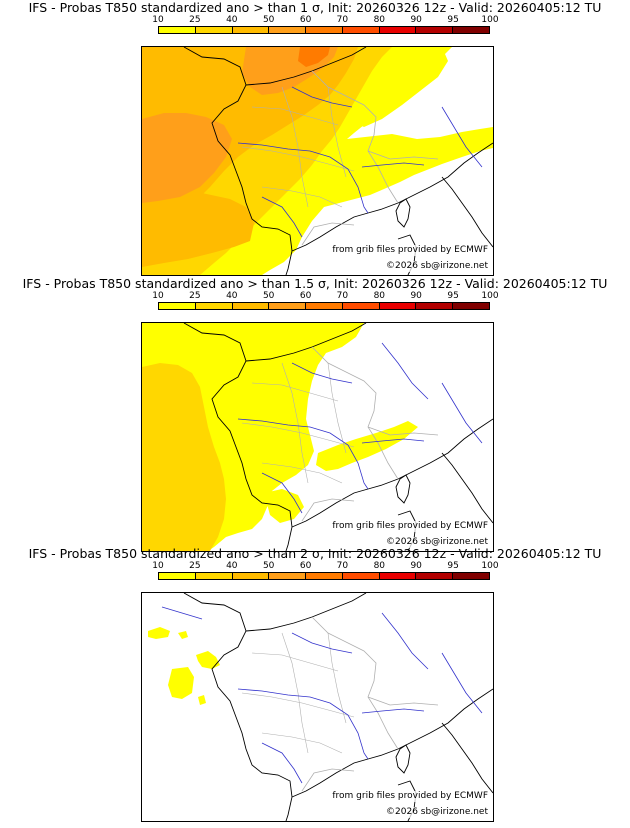  What do you see at coordinates (198, 228) in the screenshot?
I see `probability-area-40-south` at bounding box center [198, 228].